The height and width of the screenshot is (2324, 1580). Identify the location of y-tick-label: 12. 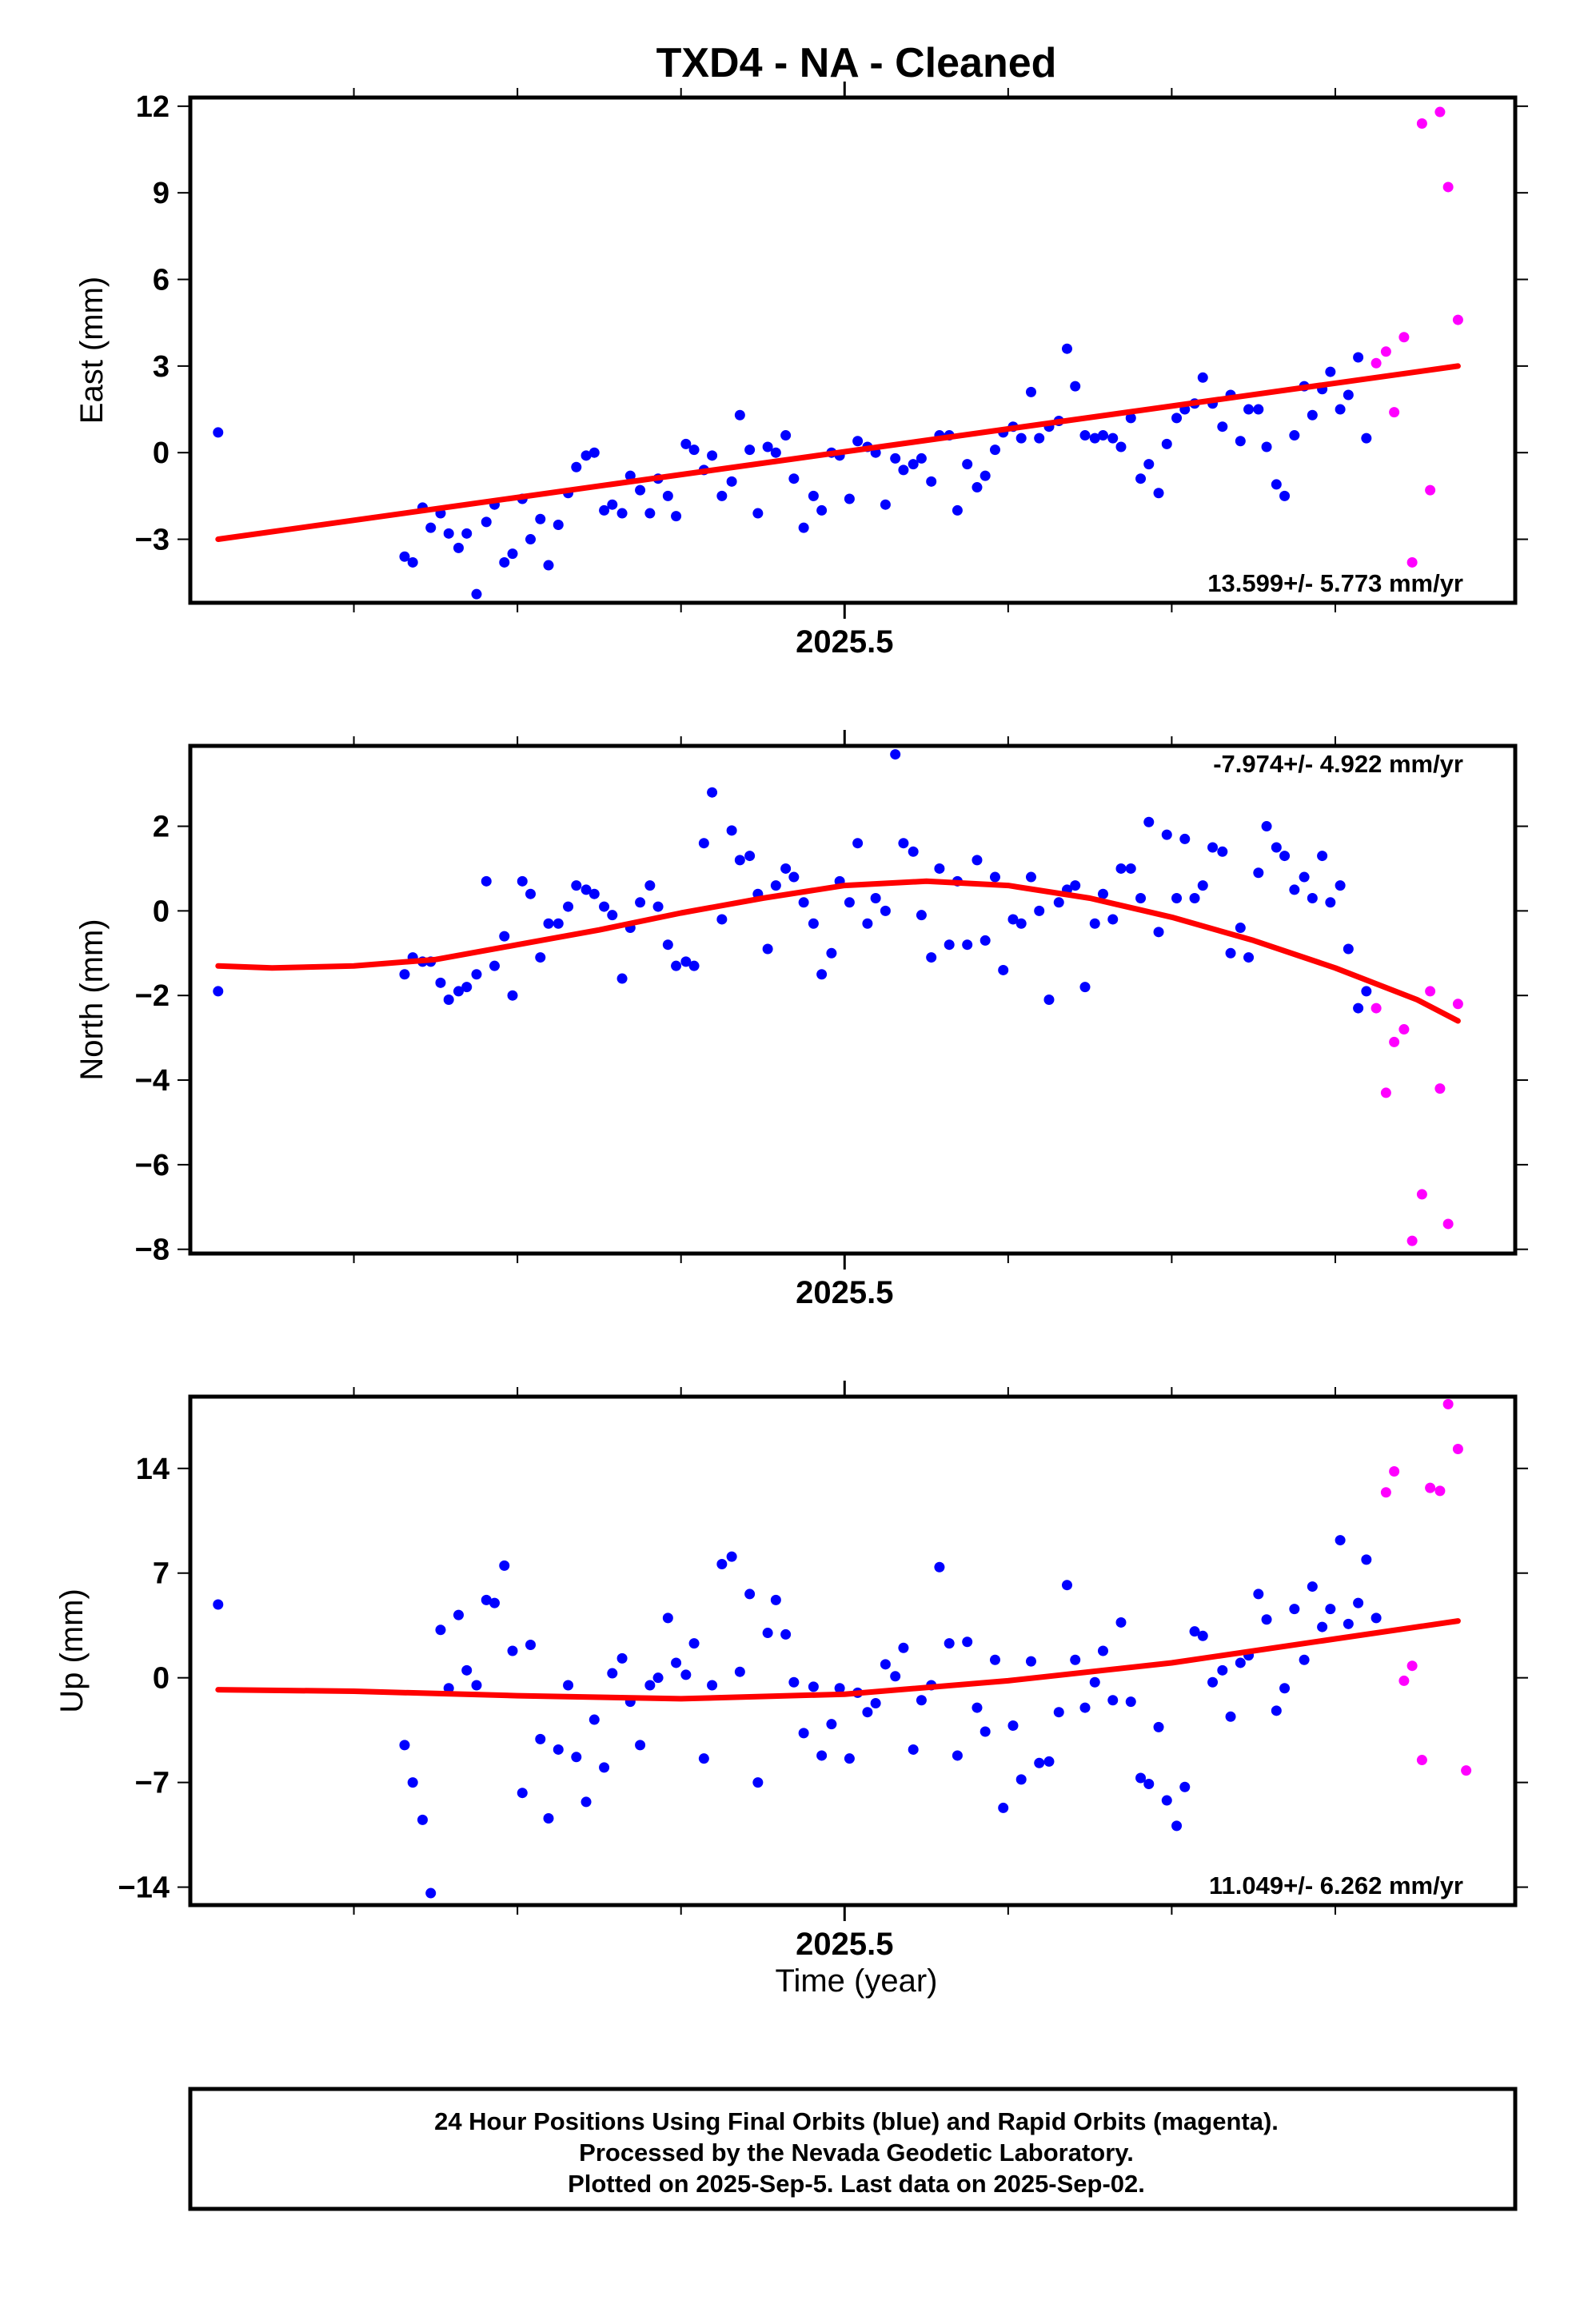
(153, 107).